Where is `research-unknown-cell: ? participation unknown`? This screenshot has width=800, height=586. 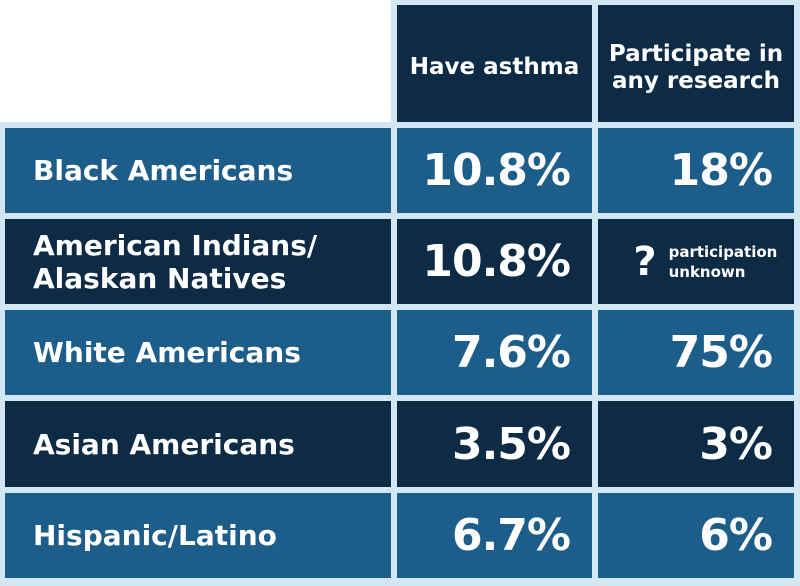
research-unknown-cell: ? participation unknown is located at coordinates (696, 261).